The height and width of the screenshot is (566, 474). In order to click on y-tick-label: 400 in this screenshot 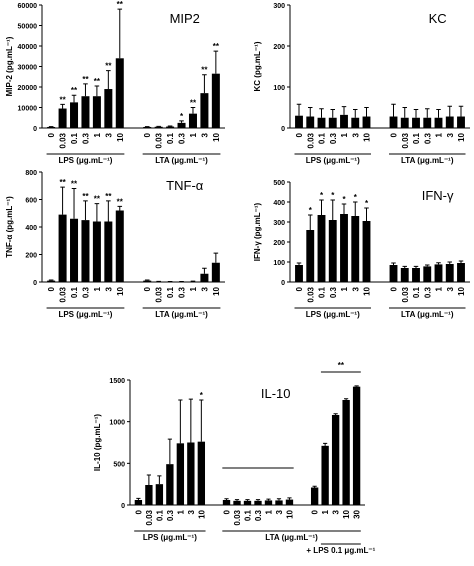, I will do `click(31, 228)`.